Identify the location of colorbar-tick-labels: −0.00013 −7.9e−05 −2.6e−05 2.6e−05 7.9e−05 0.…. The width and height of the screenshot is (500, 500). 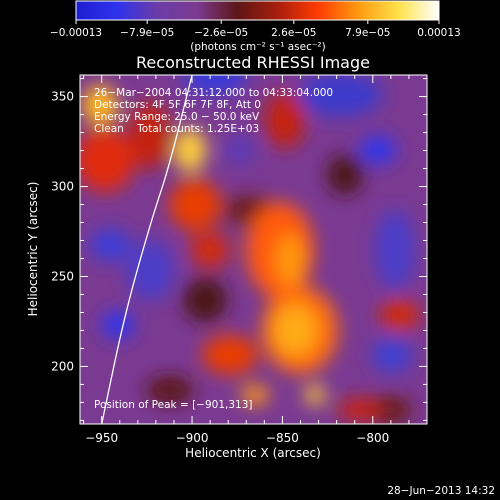
(255, 33).